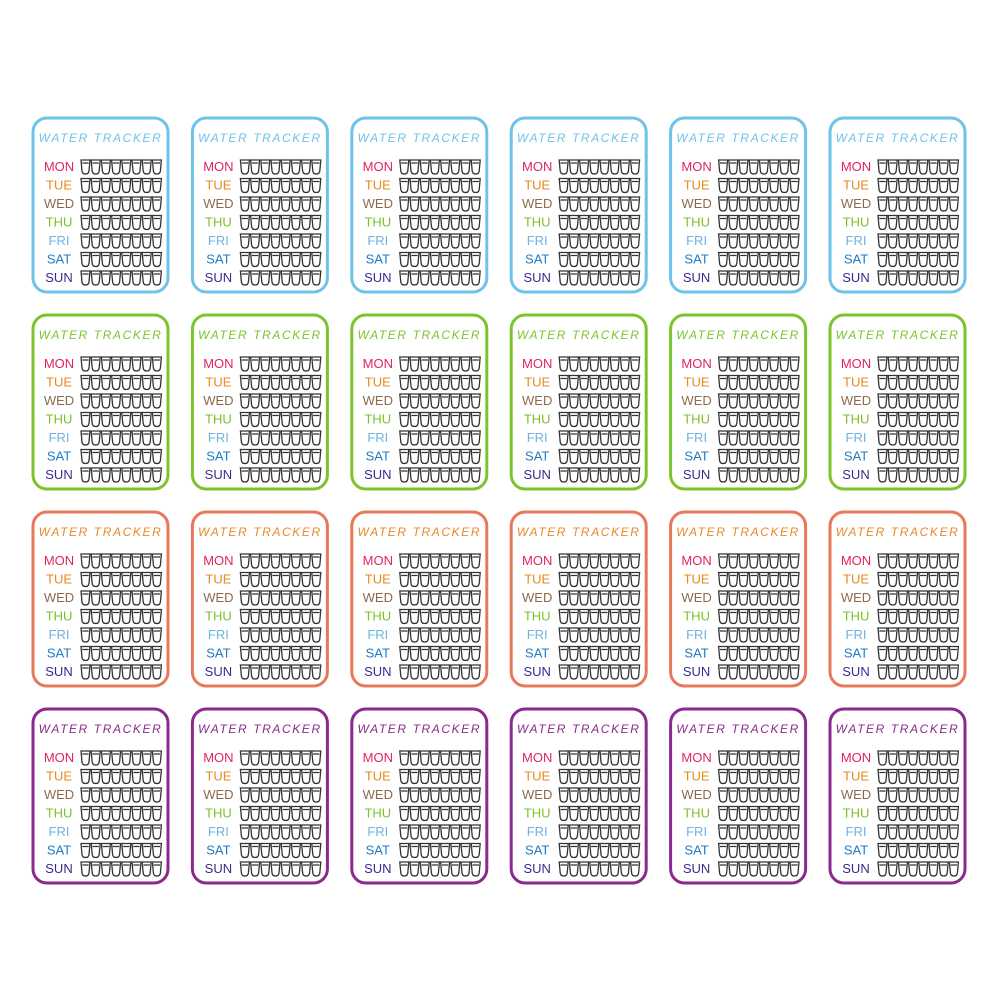 This screenshot has height=1000, width=1000. Describe the element at coordinates (378, 203) in the screenshot. I see `day-label: WED` at that location.